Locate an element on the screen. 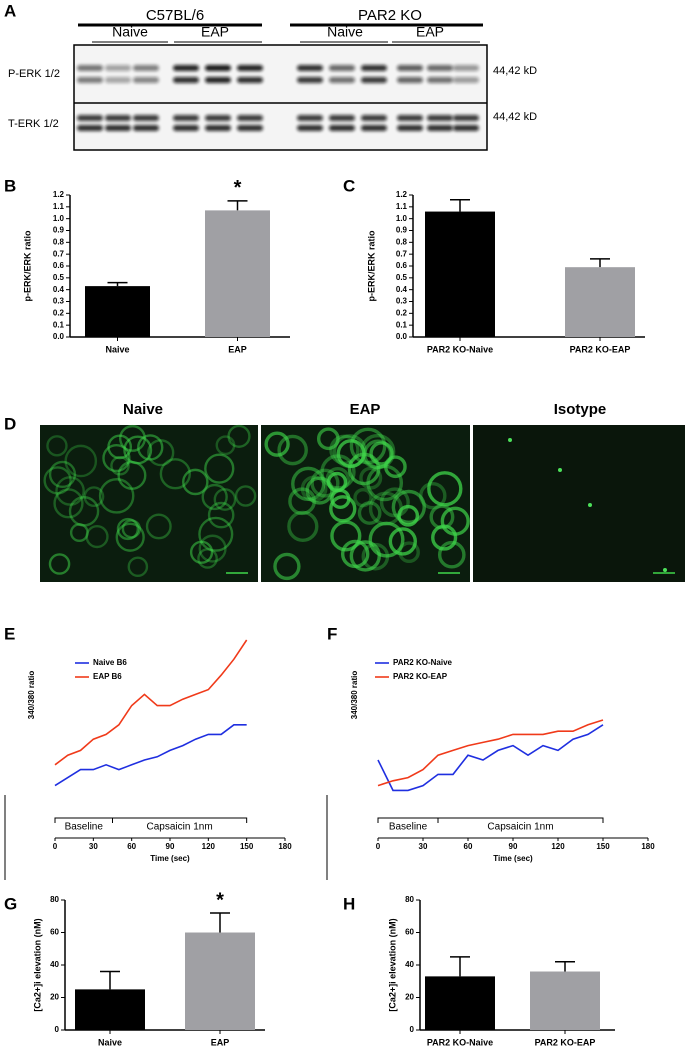 The image size is (686, 1050). trace is located at coordinates (490, 758).